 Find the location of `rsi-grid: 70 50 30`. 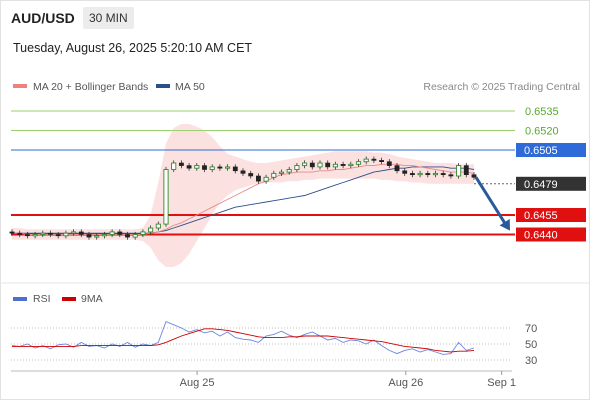

rsi-grid: 70 50 30 is located at coordinates (274, 345).